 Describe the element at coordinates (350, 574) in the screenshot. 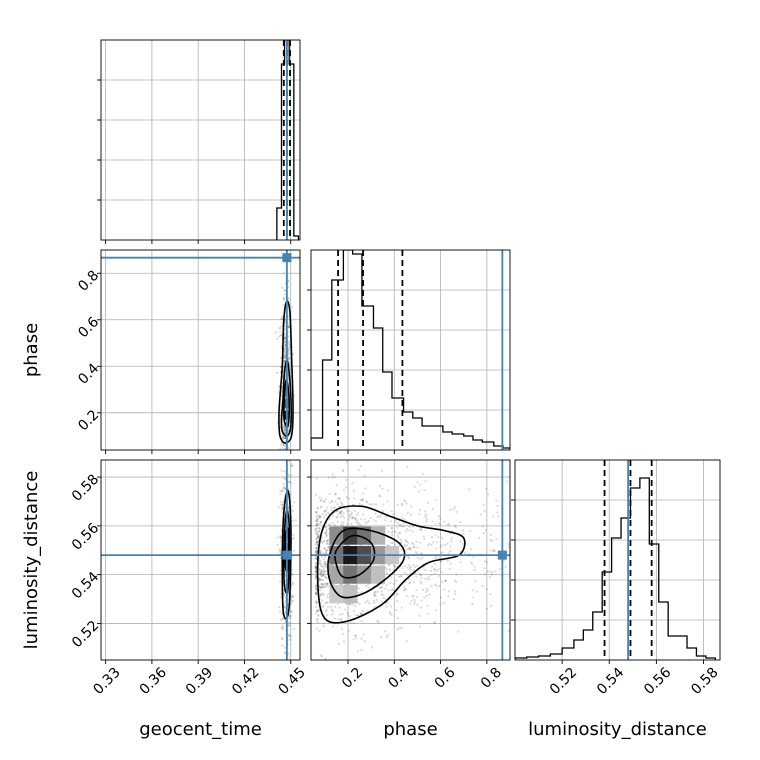

I see `density-cell` at that location.